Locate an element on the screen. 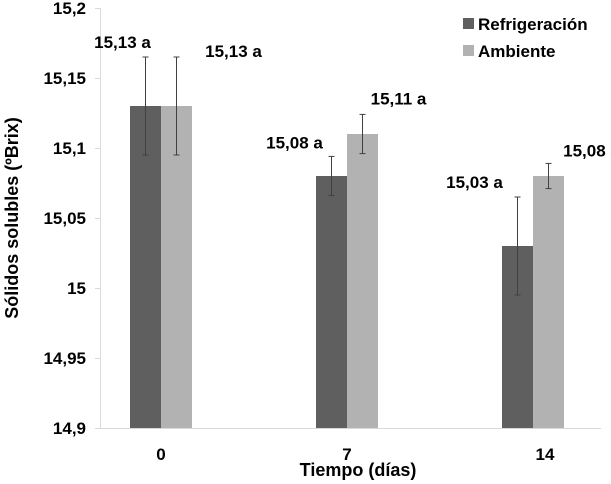  y-tick-label: 14,95 is located at coordinates (64, 358).